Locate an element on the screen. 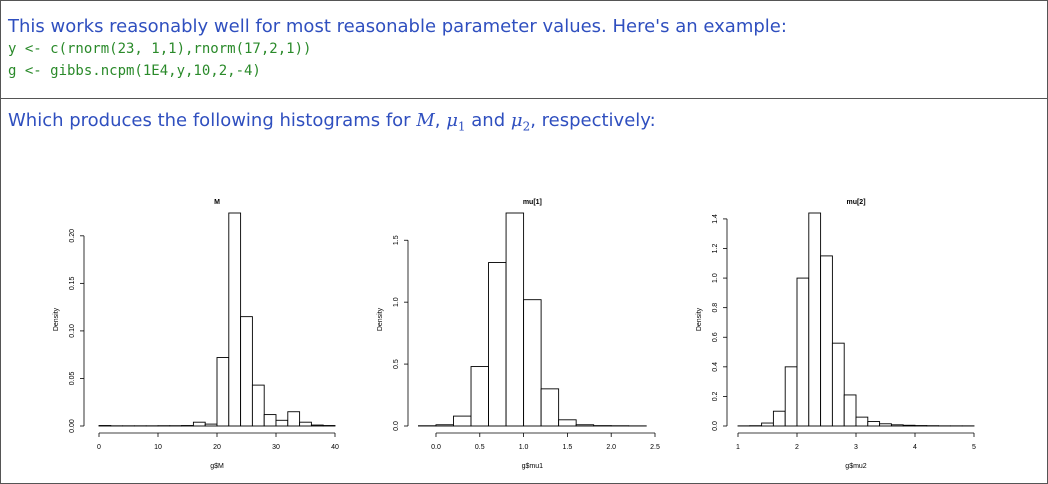  y-tick-label: 0.10 is located at coordinates (72, 331).